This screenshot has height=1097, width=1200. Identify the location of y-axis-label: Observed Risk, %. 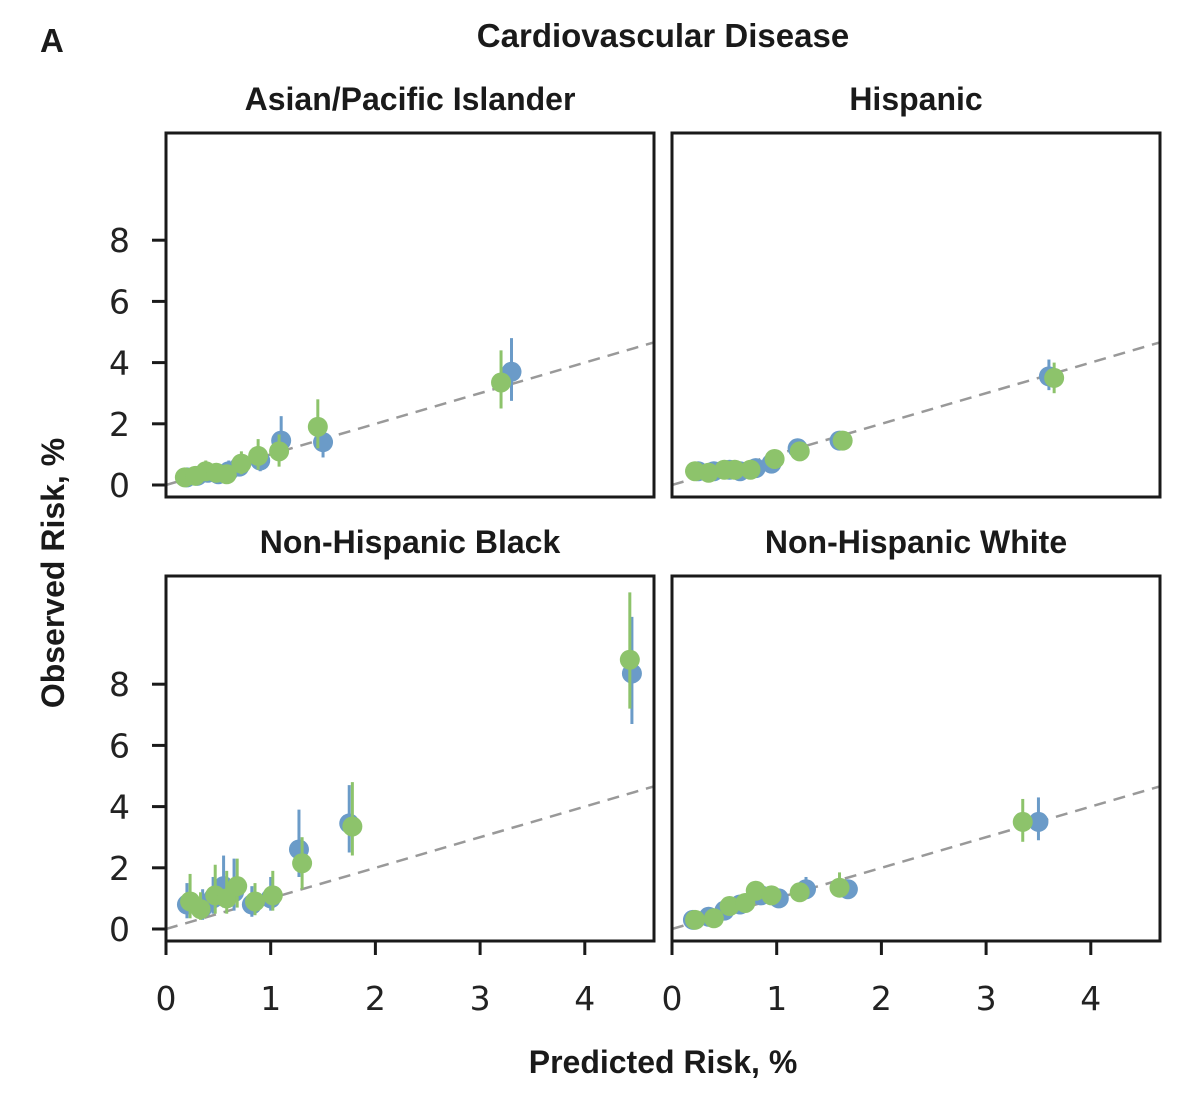
(53, 573).